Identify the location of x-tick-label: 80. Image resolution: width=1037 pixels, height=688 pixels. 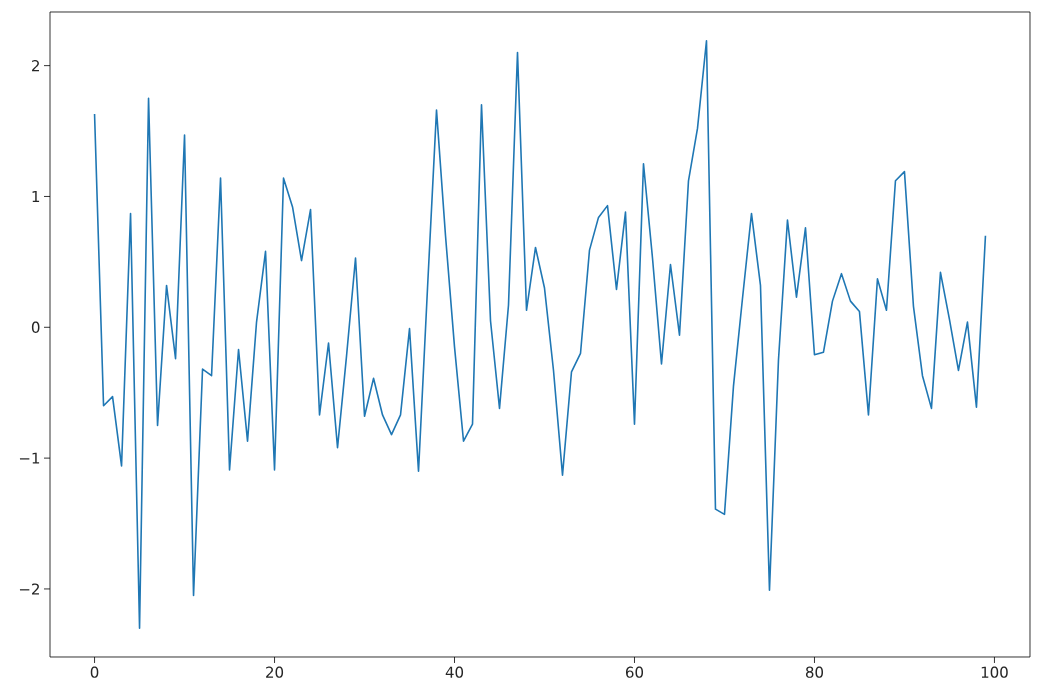
(814, 672).